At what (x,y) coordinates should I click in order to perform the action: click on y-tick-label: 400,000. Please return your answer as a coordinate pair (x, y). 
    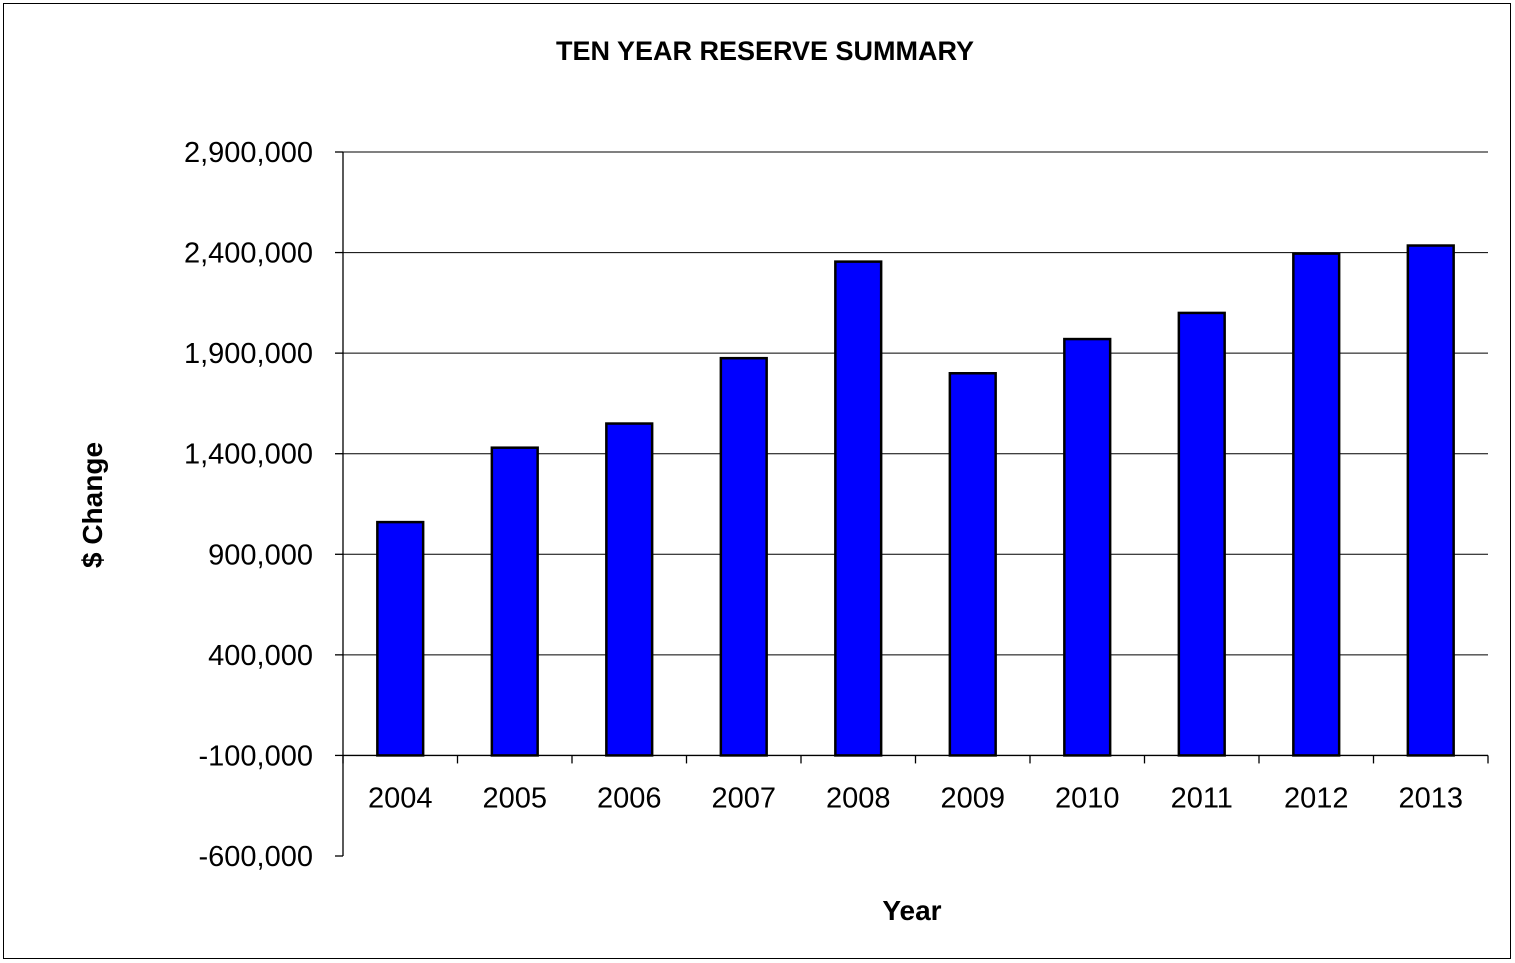
    Looking at the image, I should click on (260, 656).